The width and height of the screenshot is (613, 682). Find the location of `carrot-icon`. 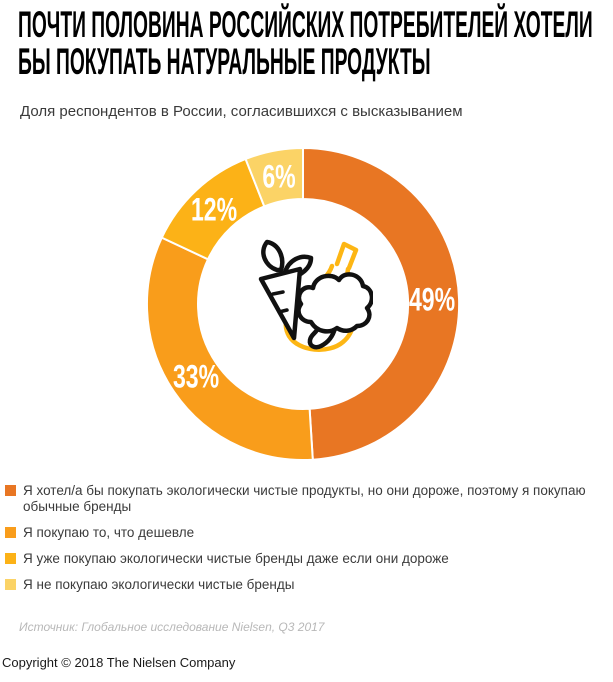

carrot-icon is located at coordinates (286, 290).